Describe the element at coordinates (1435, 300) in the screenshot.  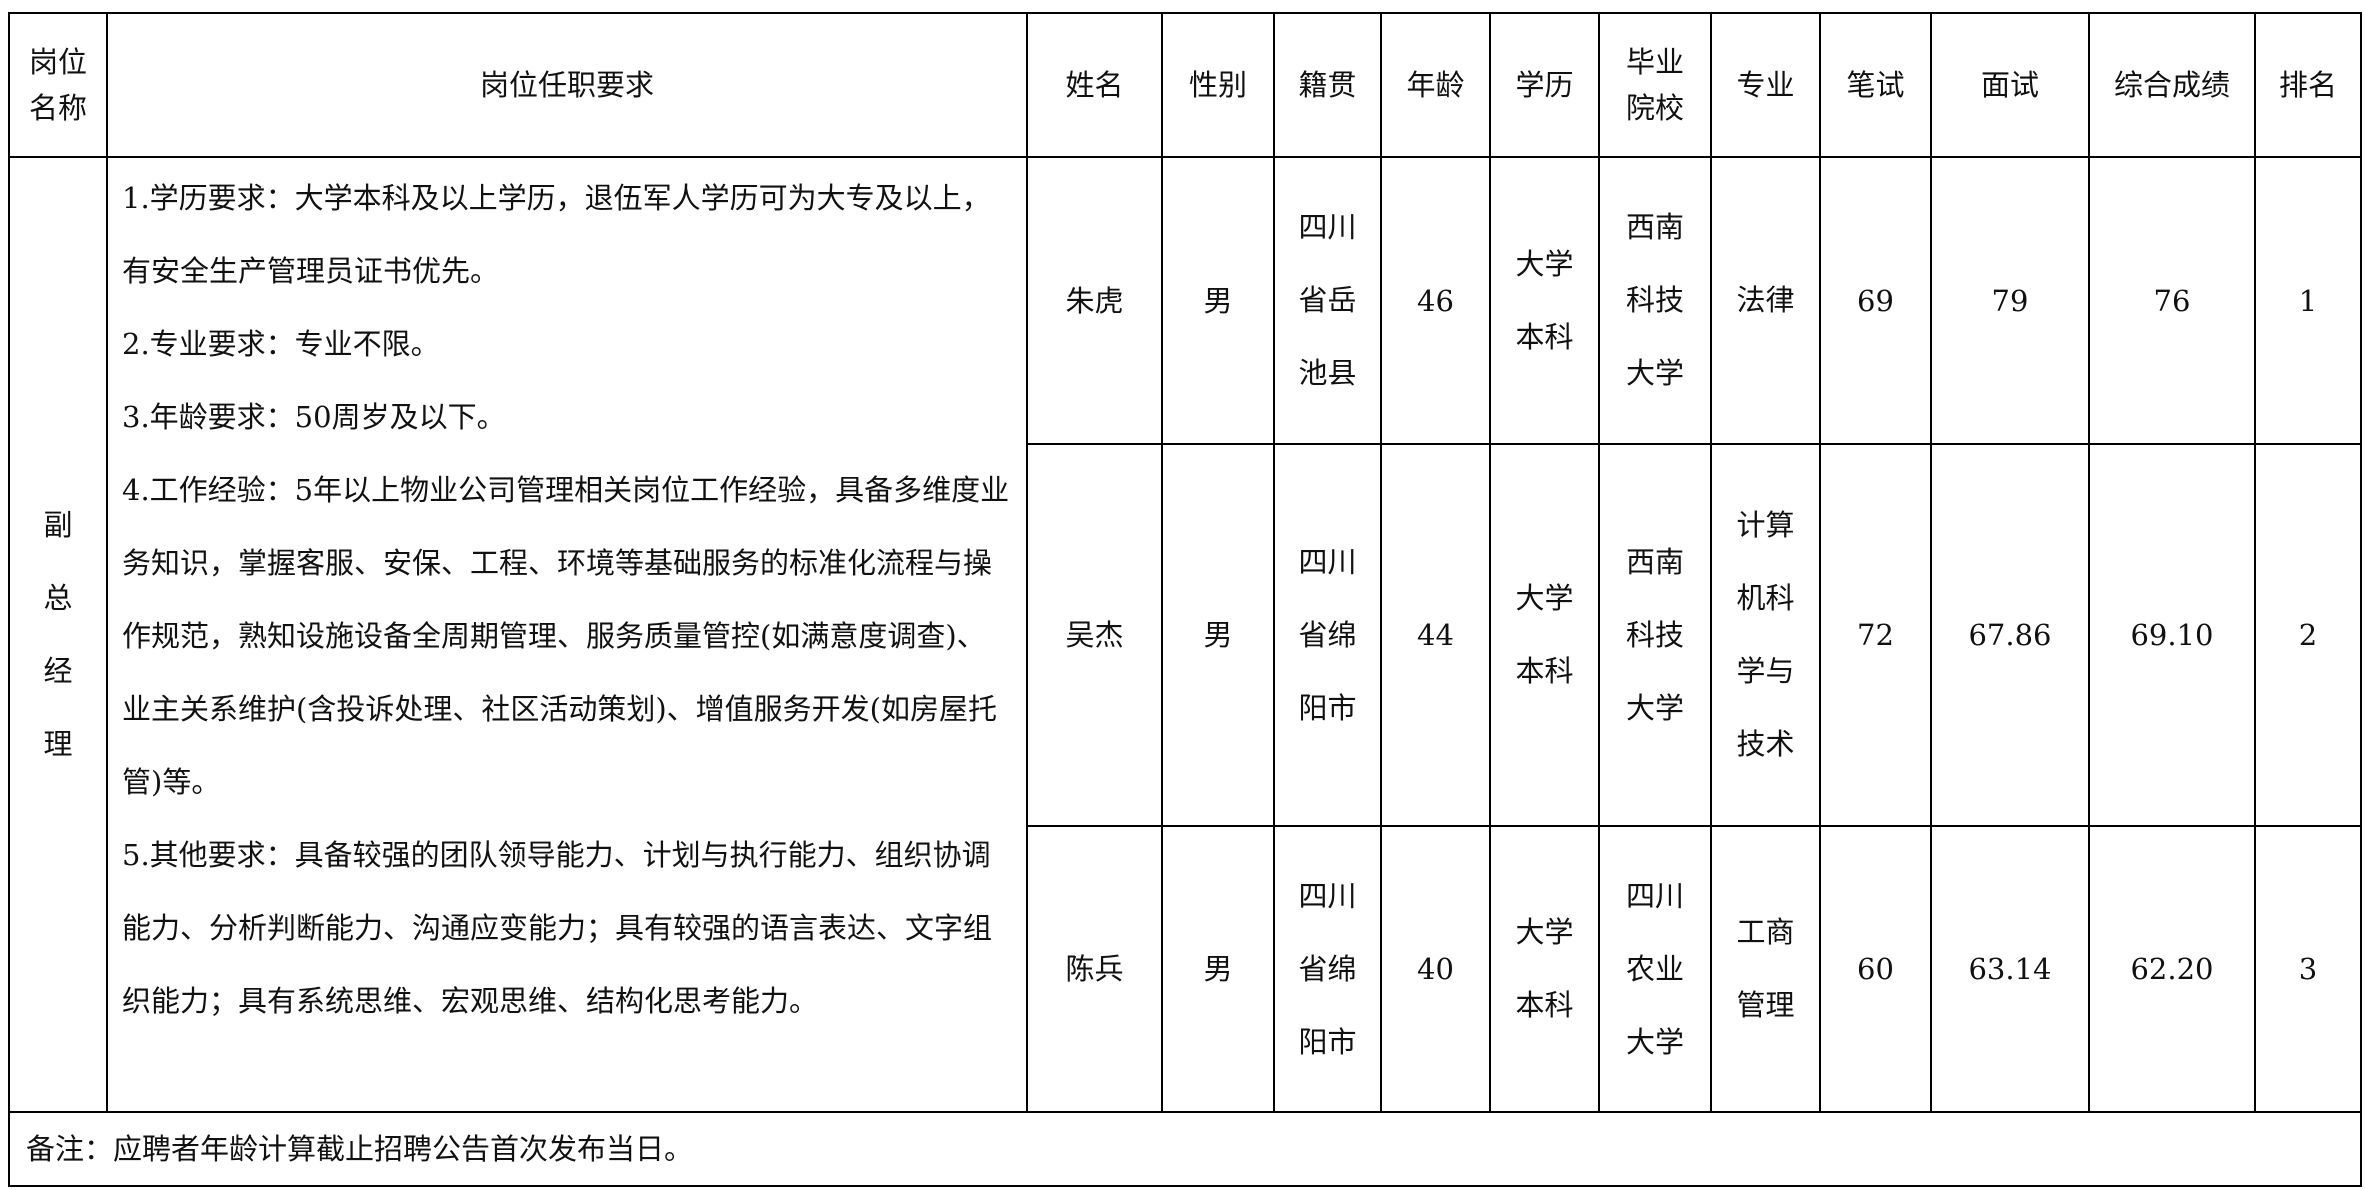
I see `age-cell: 46` at that location.